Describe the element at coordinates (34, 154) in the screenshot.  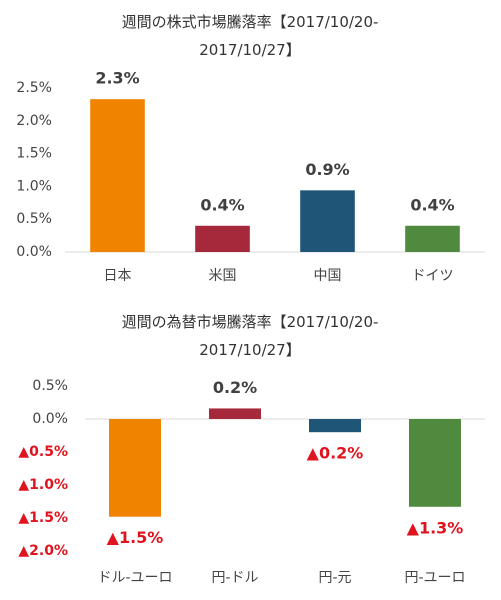
I see `y-tick-label: 1.5%` at that location.